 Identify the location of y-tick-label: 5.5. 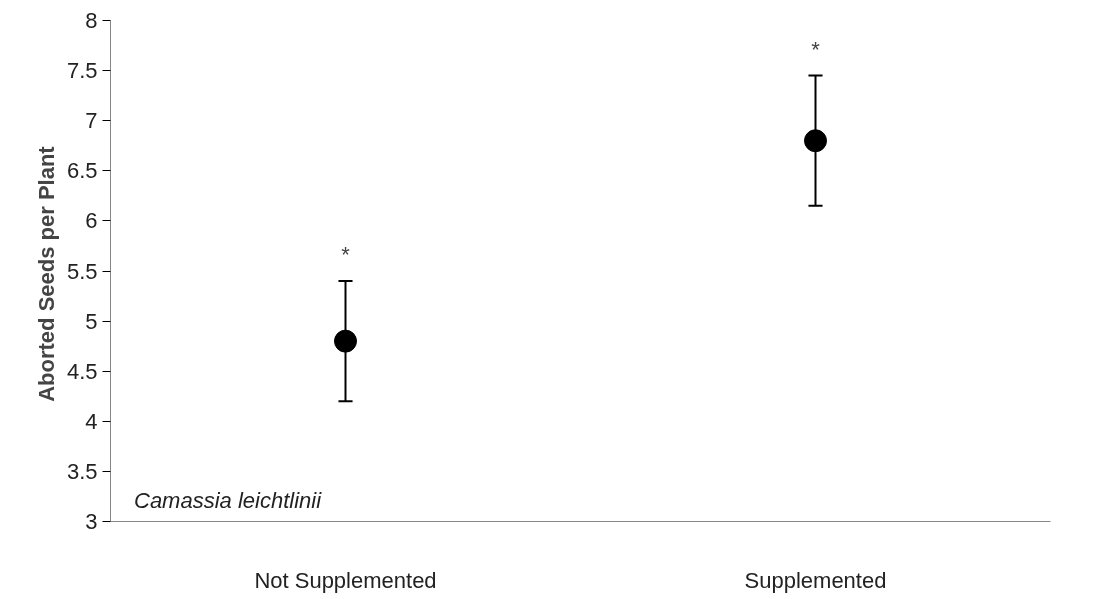
(82, 271).